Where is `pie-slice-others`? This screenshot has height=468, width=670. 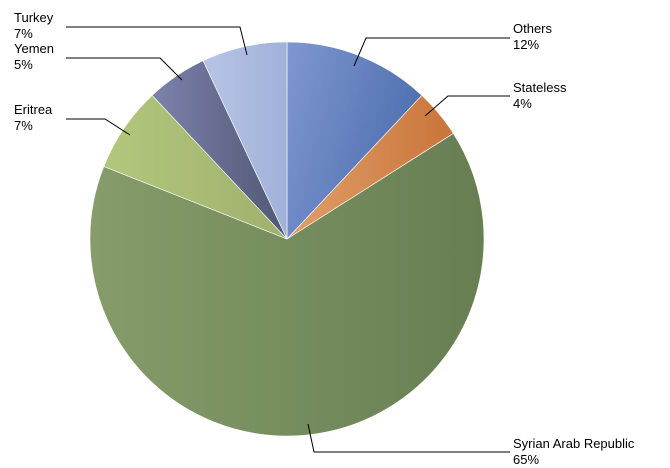 pie-slice-others is located at coordinates (354, 140).